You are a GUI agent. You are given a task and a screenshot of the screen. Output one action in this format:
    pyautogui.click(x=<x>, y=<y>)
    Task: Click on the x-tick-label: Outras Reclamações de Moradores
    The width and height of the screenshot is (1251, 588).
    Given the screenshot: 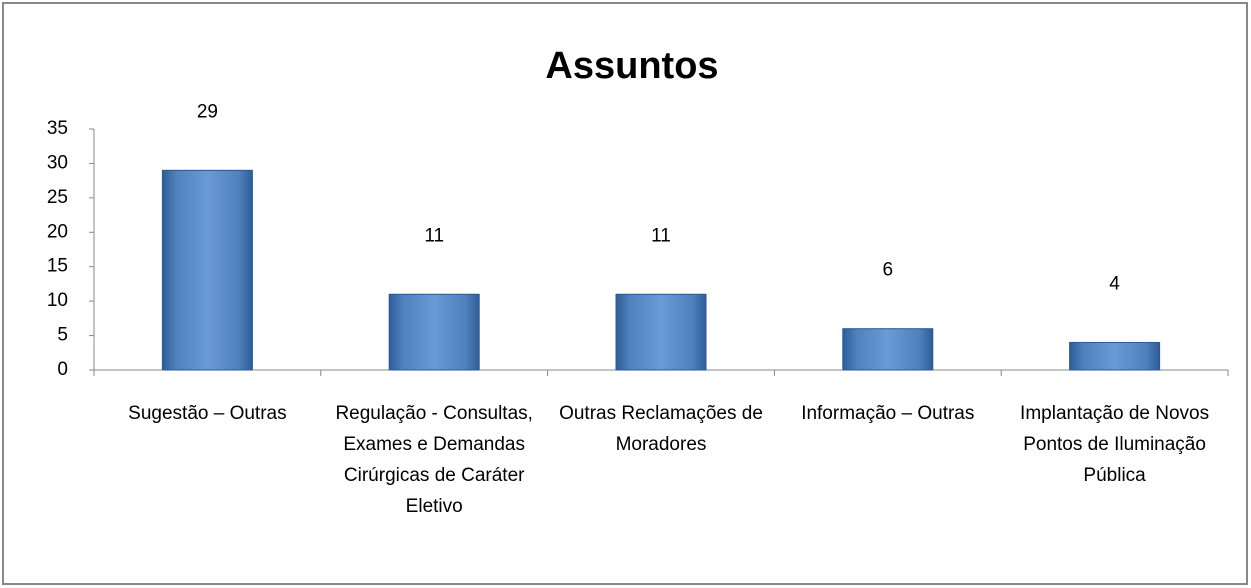 What is the action you would take?
    pyautogui.click(x=661, y=429)
    